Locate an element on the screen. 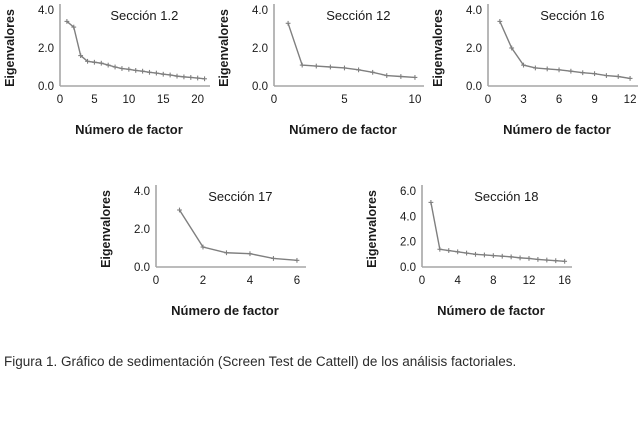  x-tick-label: 2 is located at coordinates (203, 281).